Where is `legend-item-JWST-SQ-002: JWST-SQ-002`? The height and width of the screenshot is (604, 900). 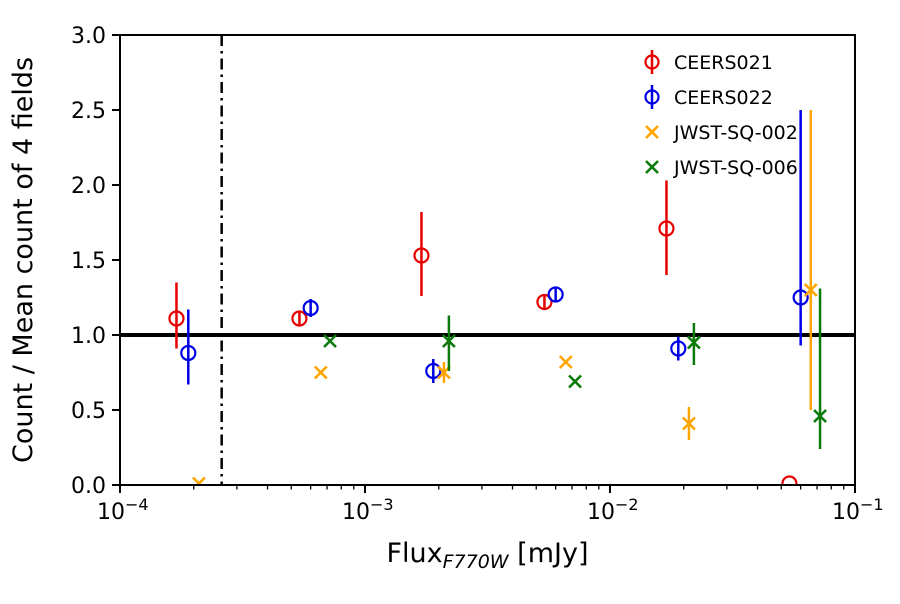
legend-item-JWST-SQ-002: JWST-SQ-002 is located at coordinates (721, 133).